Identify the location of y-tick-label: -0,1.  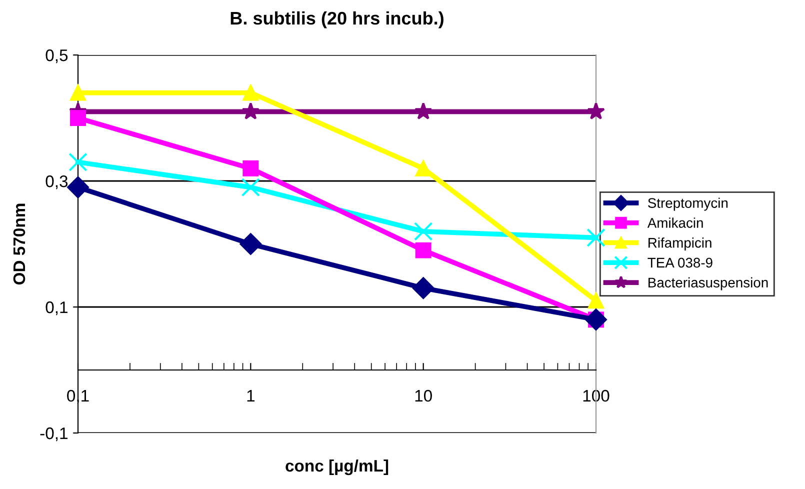
(54, 434).